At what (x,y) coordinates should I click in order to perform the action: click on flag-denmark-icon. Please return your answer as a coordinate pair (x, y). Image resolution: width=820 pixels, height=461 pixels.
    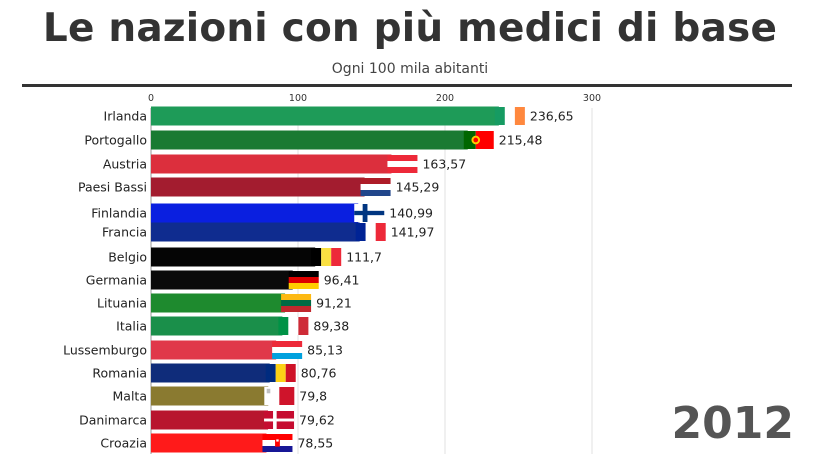
    Looking at the image, I should click on (279, 420).